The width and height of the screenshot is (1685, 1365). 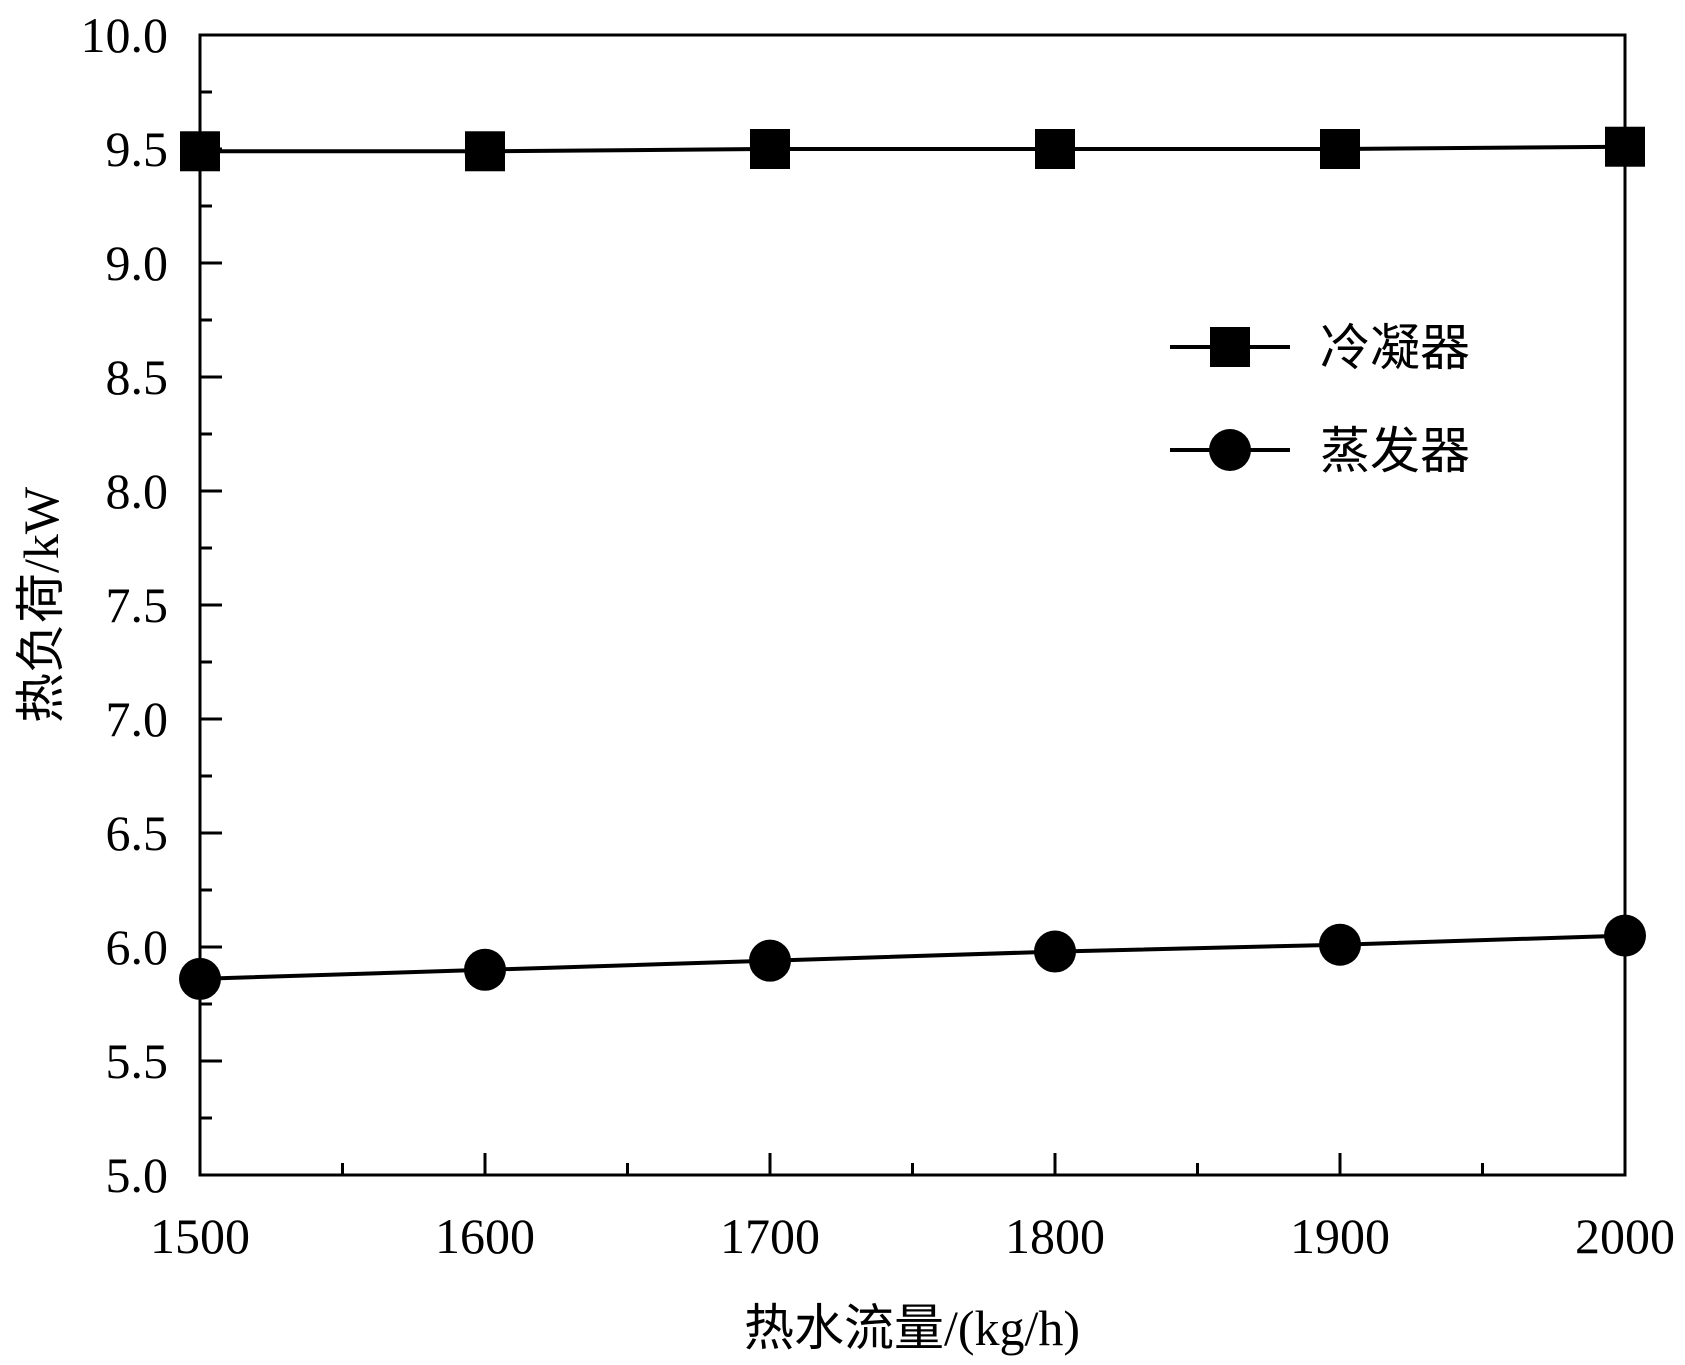 I want to click on y-tick-label: 9.5, so click(x=137, y=149).